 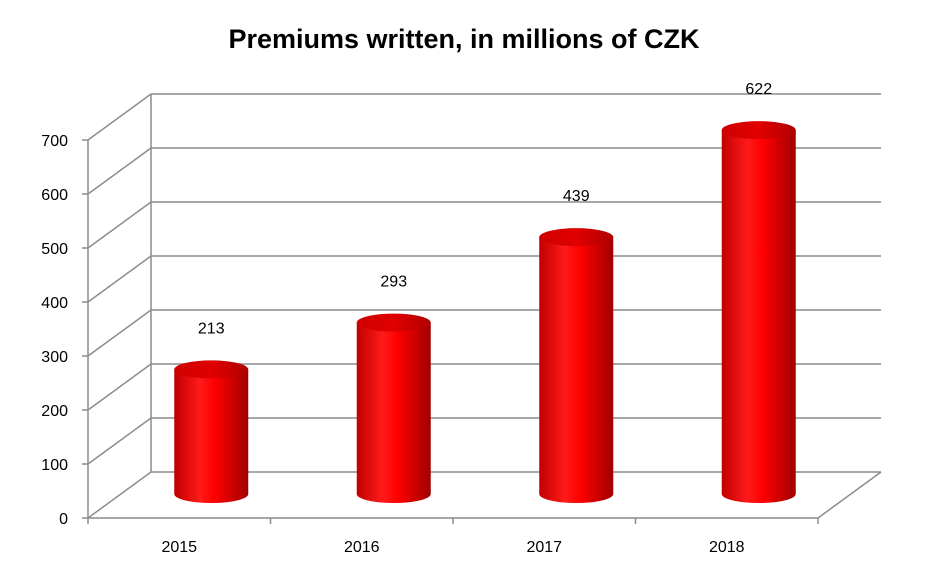 I want to click on data-label: 213, so click(x=211, y=328).